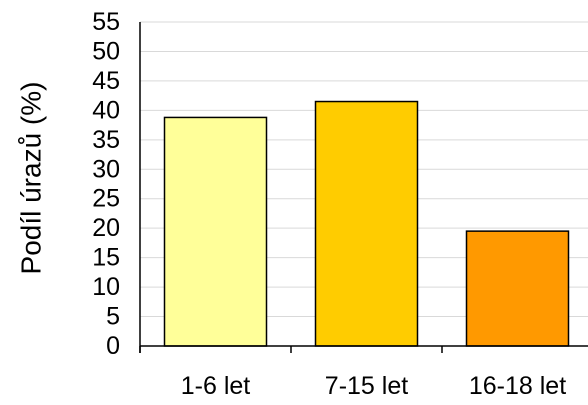 This screenshot has height=405, width=588. Describe the element at coordinates (106, 51) in the screenshot. I see `y-tick-label: 50` at that location.